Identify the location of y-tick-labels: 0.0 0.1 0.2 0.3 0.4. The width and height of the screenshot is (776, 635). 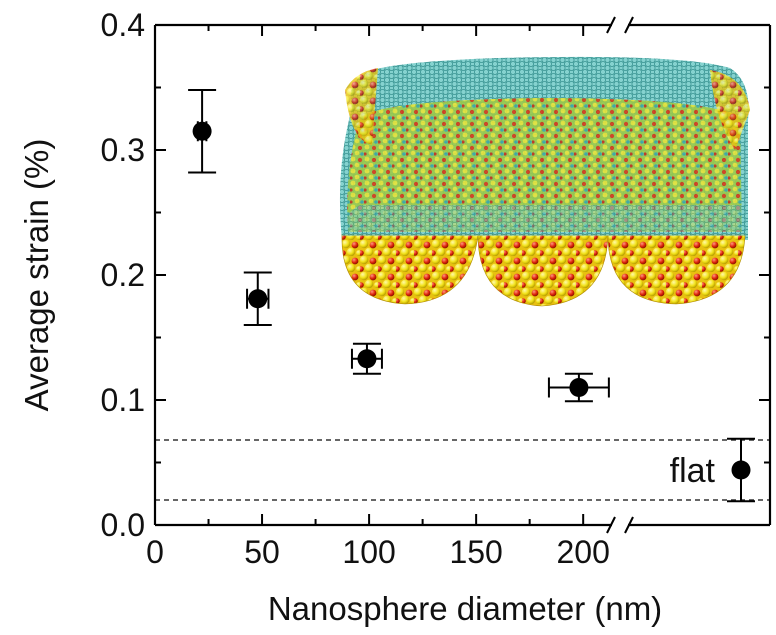
(123, 275).